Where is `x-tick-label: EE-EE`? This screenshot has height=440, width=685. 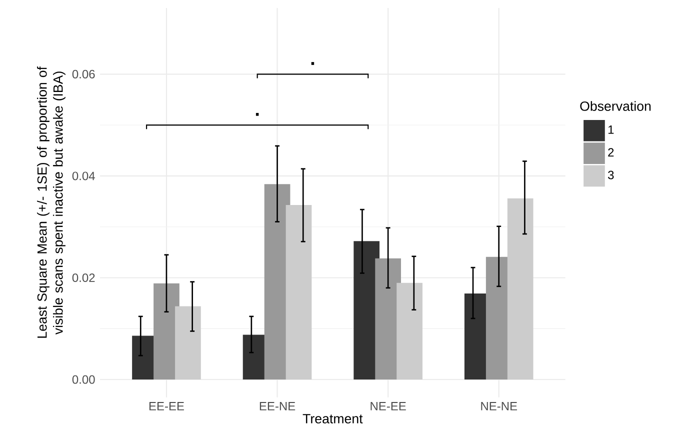 x-tick-label: EE-EE is located at coordinates (166, 406).